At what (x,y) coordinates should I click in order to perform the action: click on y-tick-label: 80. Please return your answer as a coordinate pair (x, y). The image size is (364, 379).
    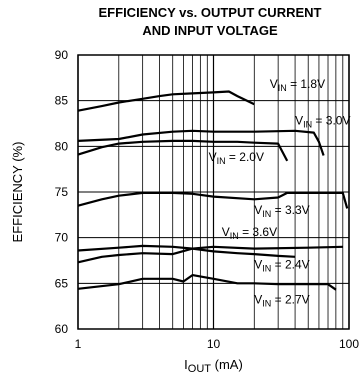
    Looking at the image, I should click on (62, 146).